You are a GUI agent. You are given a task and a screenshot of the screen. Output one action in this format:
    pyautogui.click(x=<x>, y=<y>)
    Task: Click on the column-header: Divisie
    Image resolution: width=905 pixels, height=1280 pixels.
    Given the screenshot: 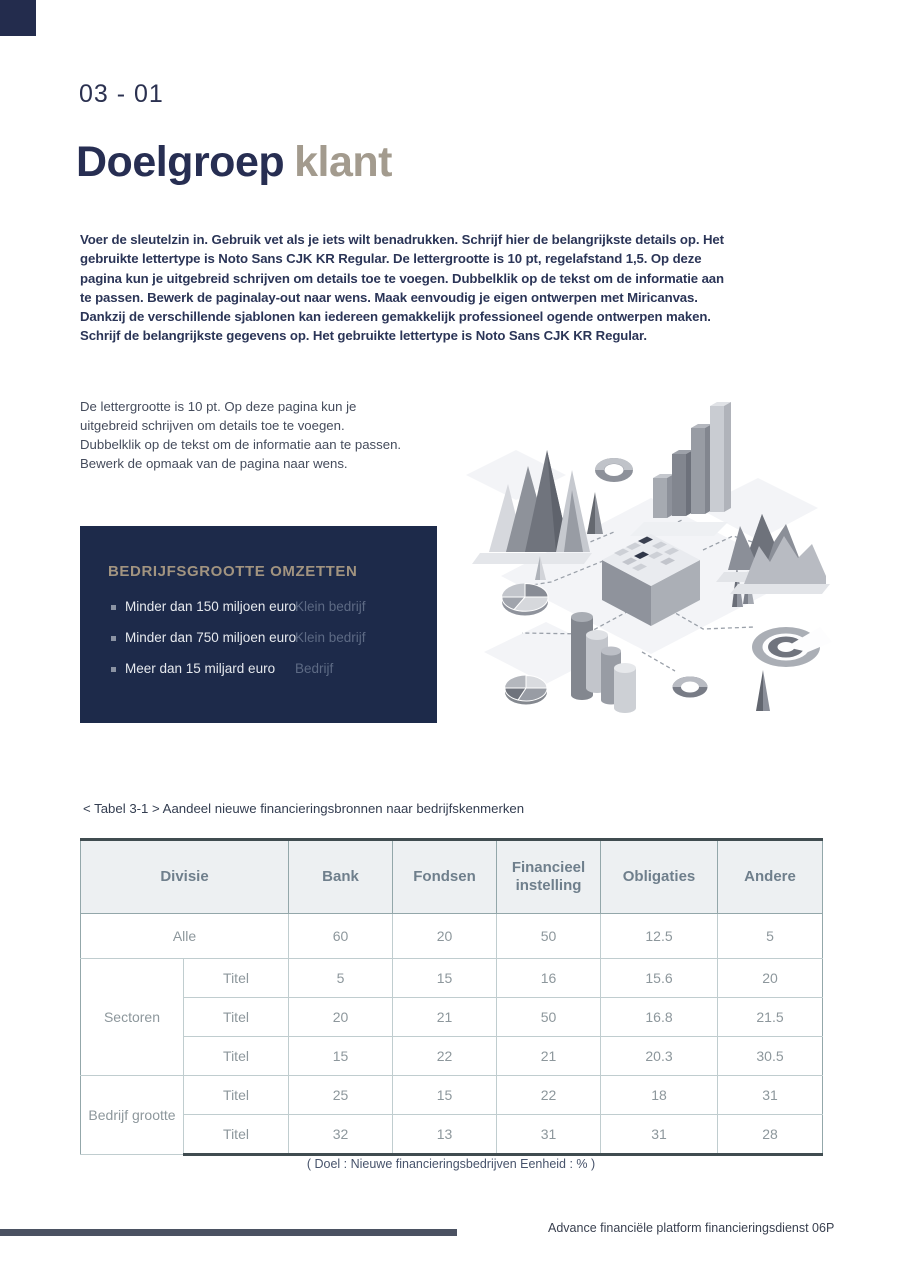 What is the action you would take?
    pyautogui.click(x=184, y=876)
    